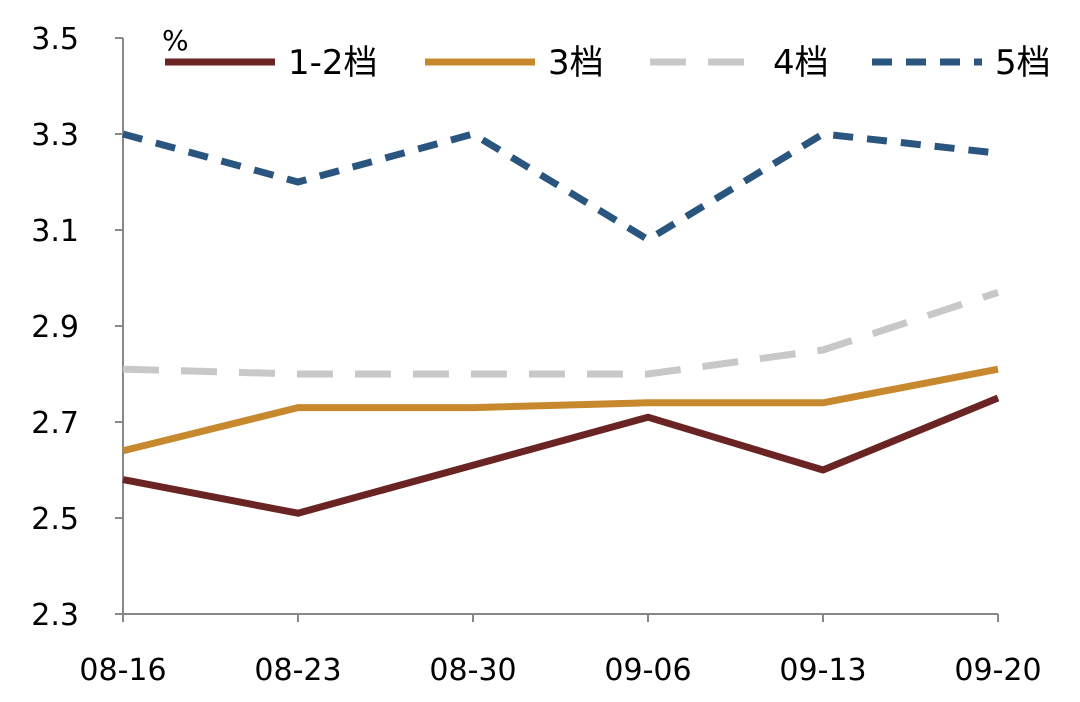 The image size is (1080, 702). I want to click on x-tick-label: 09-06, so click(647, 670).